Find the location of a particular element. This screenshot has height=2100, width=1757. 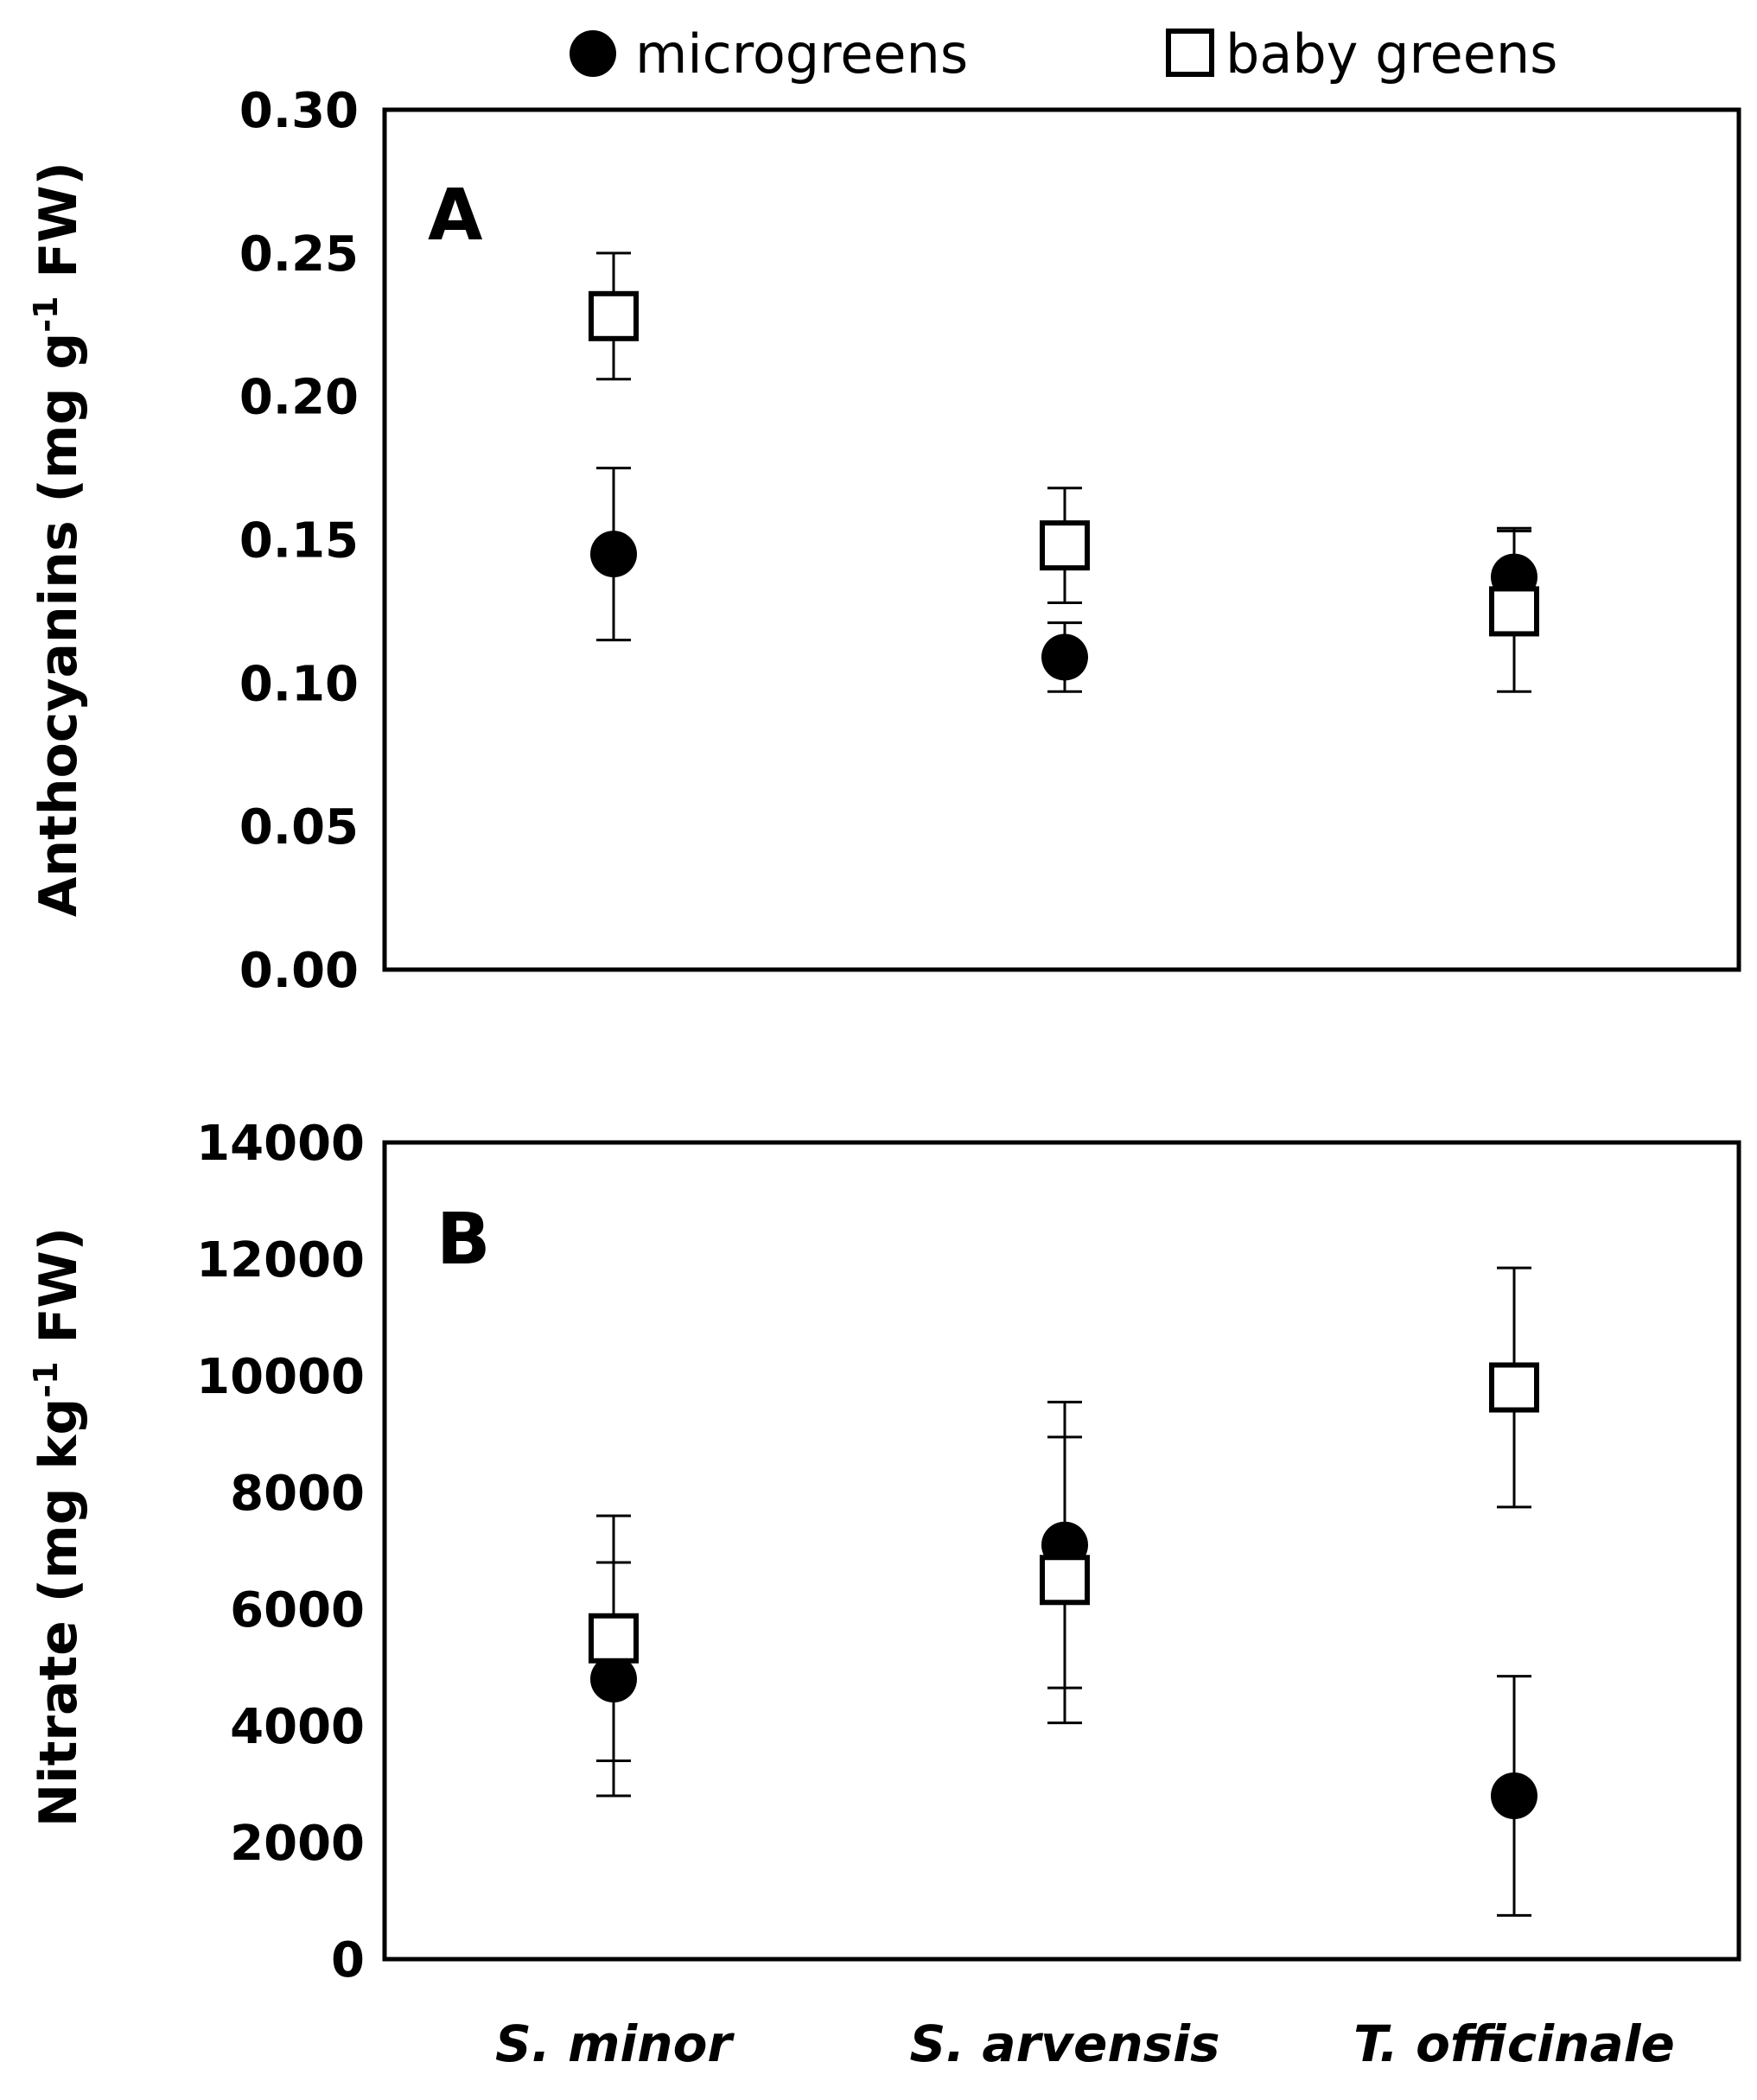

panel-a-y-tick-label: 0.30 is located at coordinates (299, 111).